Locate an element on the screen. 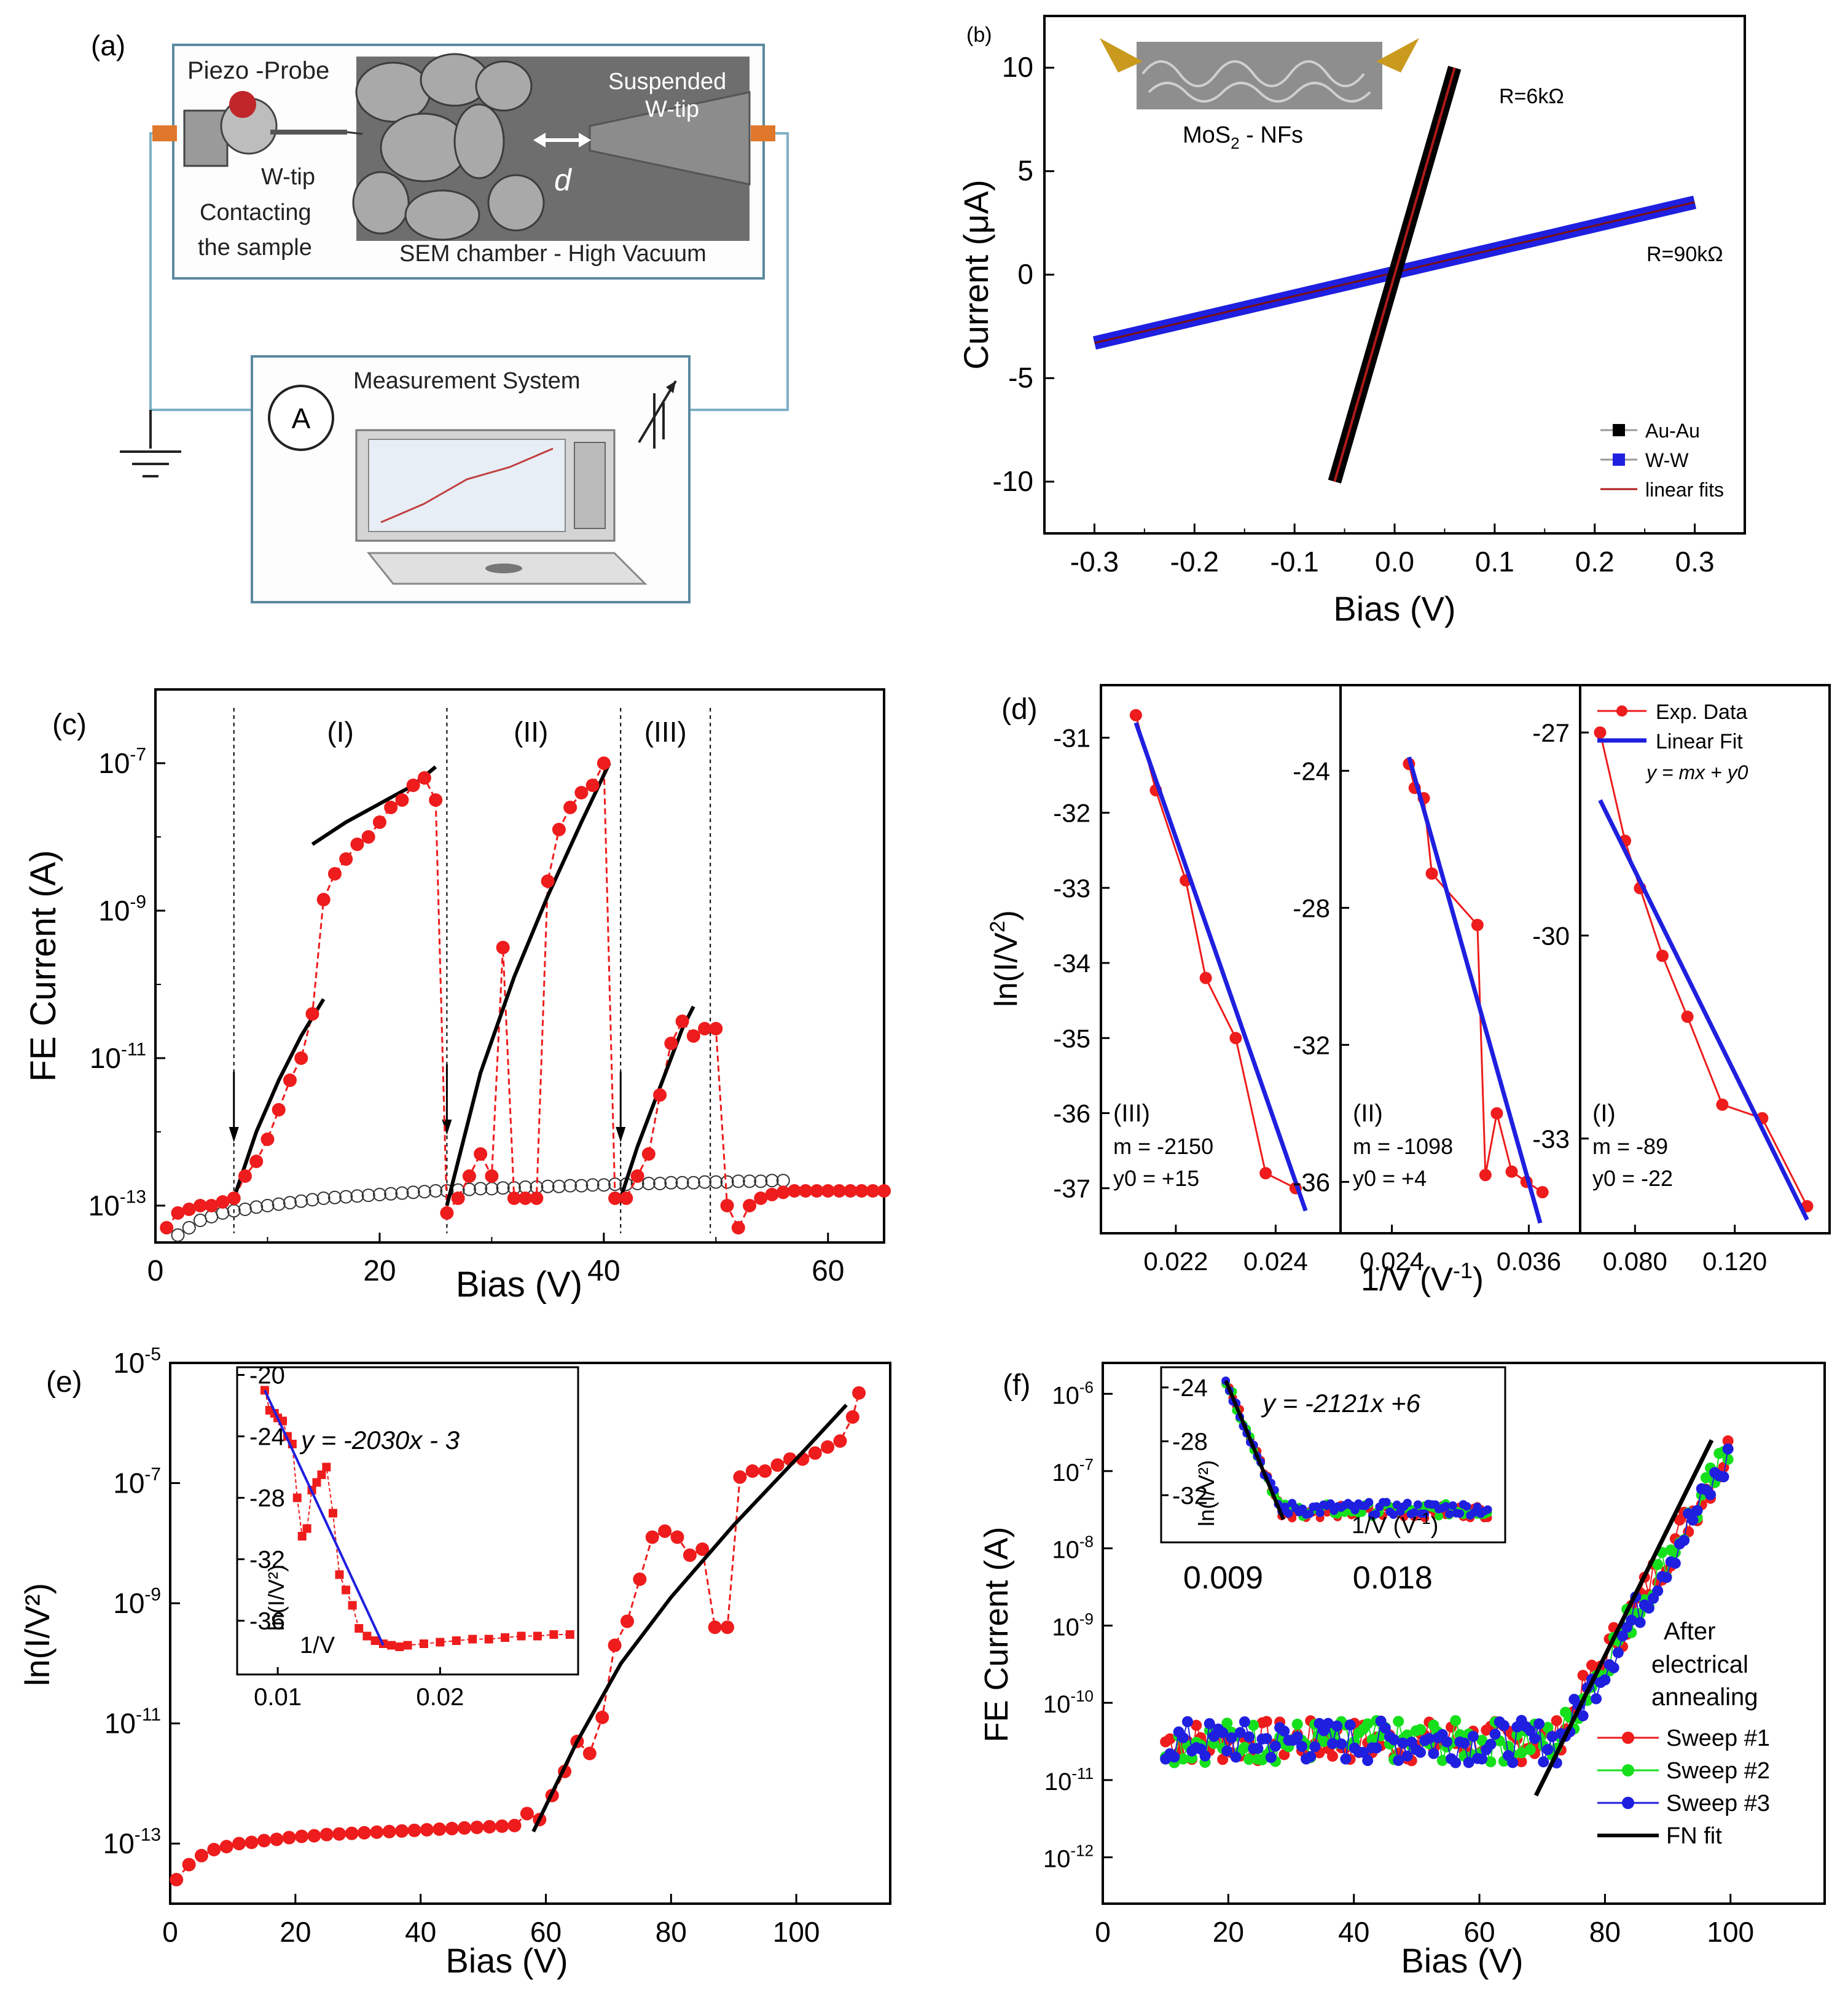  legend-label-sweep3: Sweep #3 is located at coordinates (1718, 1803).